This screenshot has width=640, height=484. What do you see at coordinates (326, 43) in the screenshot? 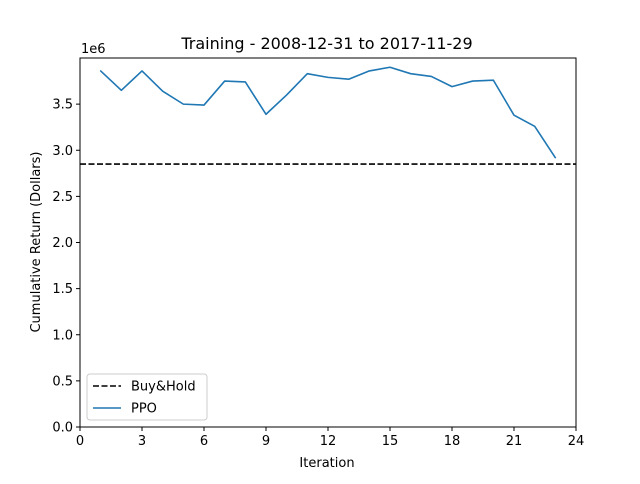
I see `chart-title: Training - 2008-12-31 to 2017-11-29` at bounding box center [326, 43].